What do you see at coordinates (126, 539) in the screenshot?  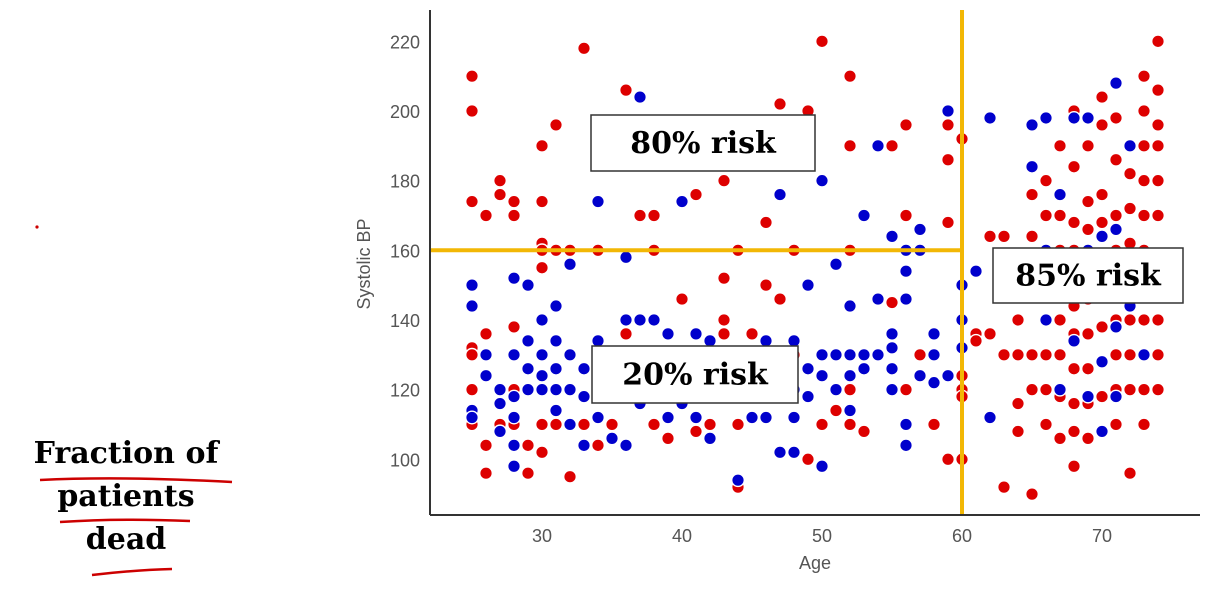 I see `side-note-line: dead` at bounding box center [126, 539].